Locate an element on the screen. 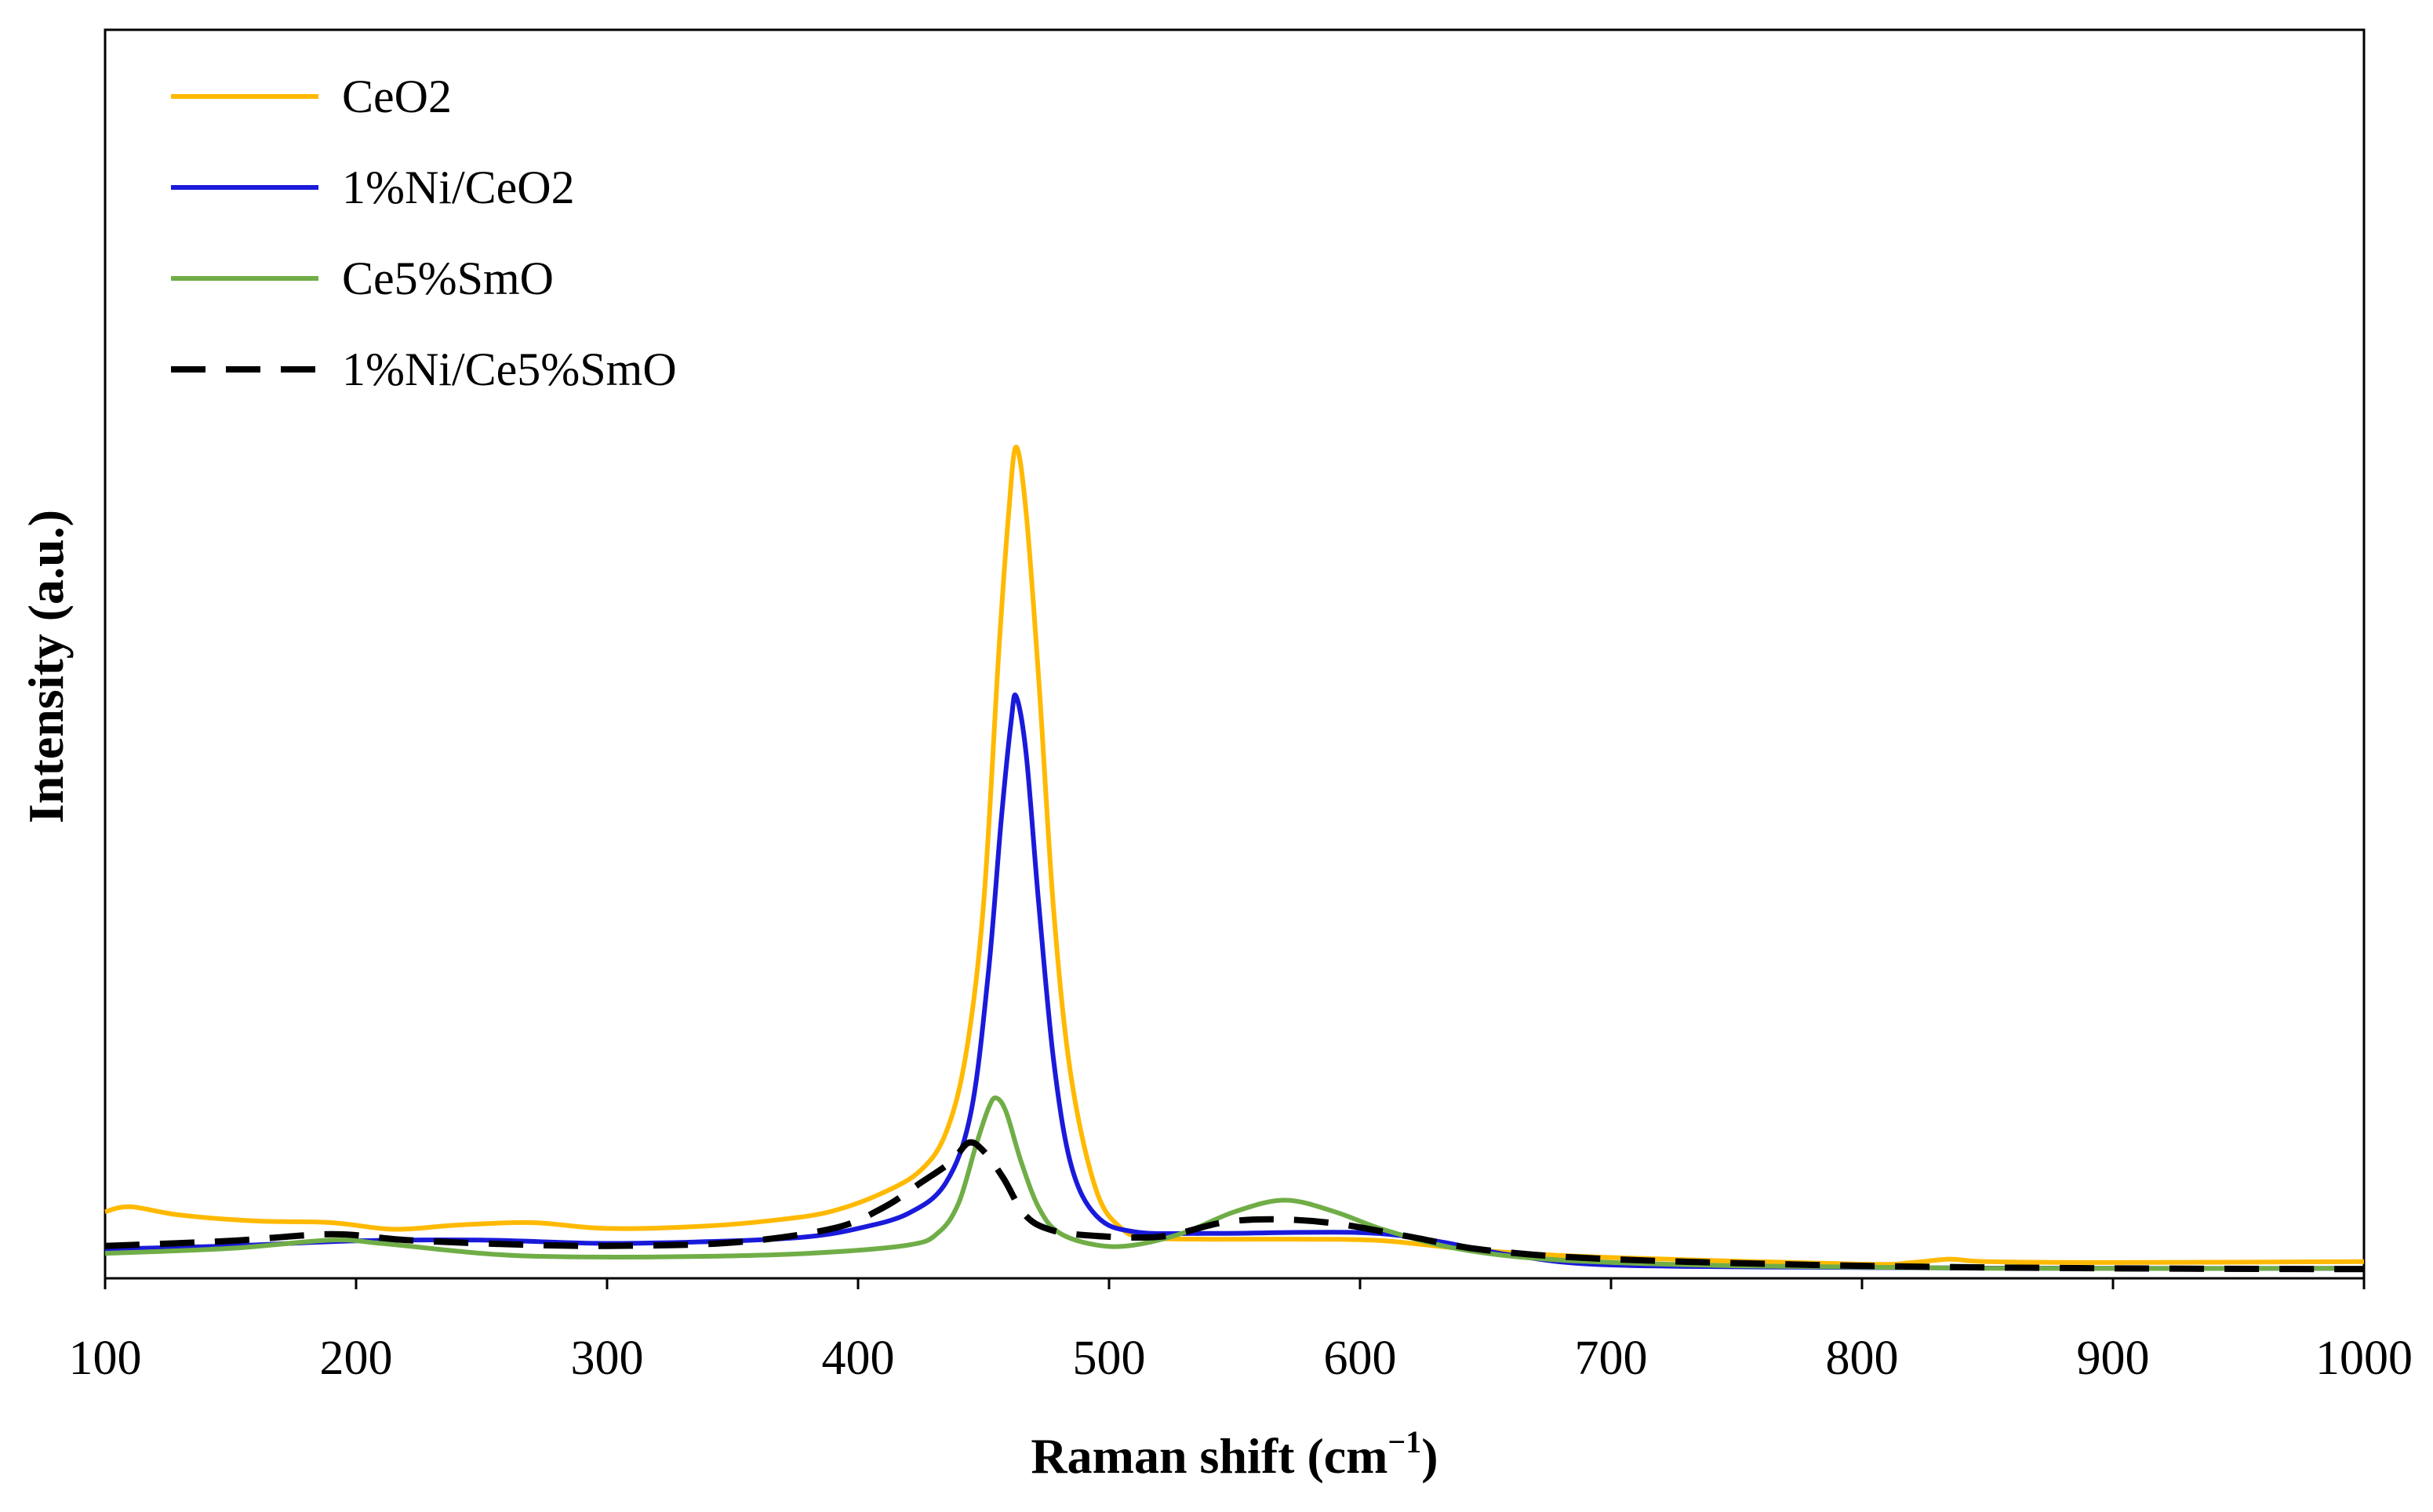 The height and width of the screenshot is (1512, 2433). legend: CeO2 1%Ni/CeO2 Ce5%SmO 1%Ni/Ce5%SmO is located at coordinates (424, 233).